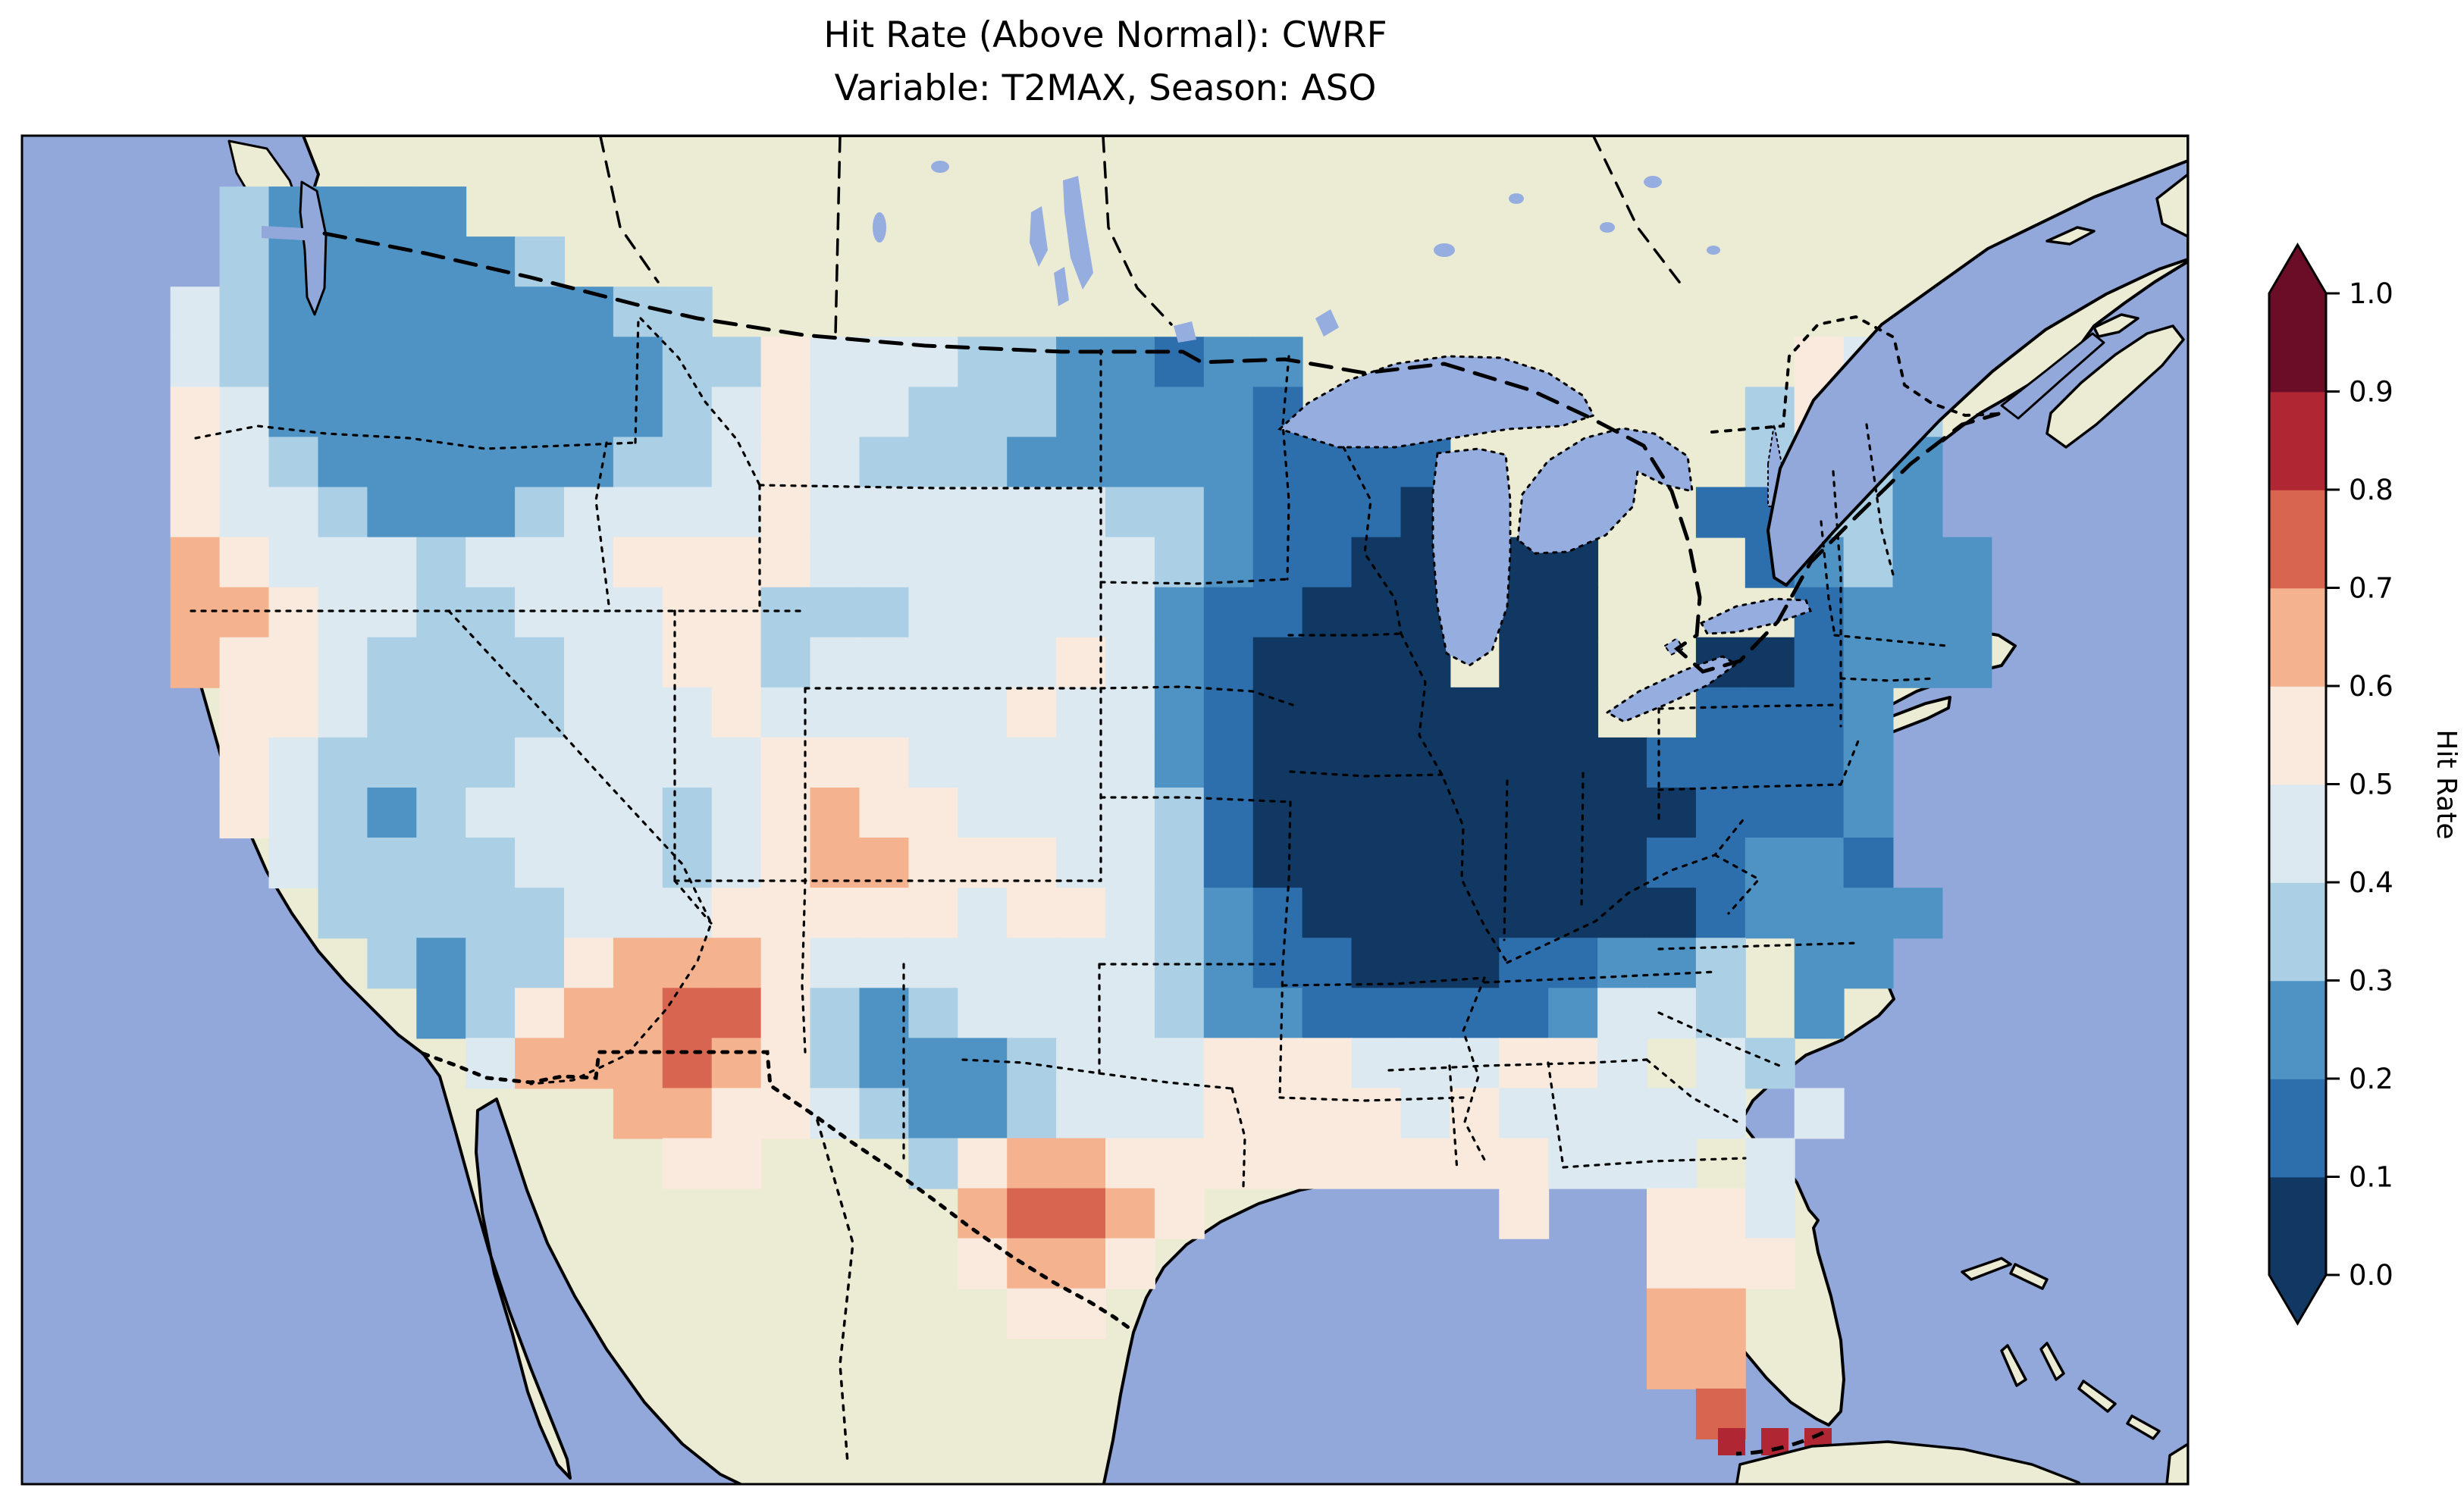 The width and height of the screenshot is (2464, 1494). I want to click on puget-sound, so click(313, 248).